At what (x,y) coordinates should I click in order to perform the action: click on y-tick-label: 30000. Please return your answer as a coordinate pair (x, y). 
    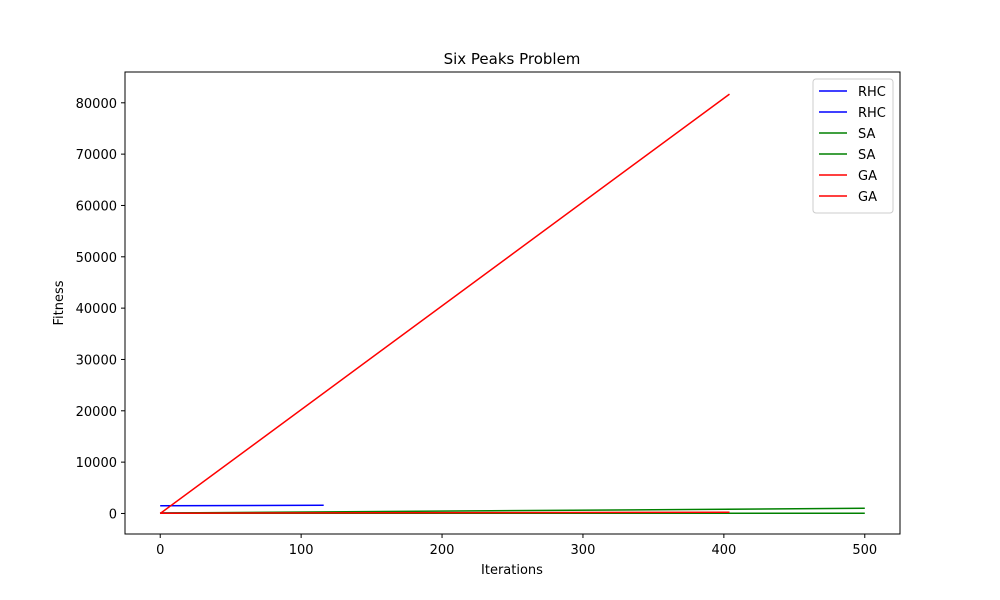
    Looking at the image, I should click on (96, 360).